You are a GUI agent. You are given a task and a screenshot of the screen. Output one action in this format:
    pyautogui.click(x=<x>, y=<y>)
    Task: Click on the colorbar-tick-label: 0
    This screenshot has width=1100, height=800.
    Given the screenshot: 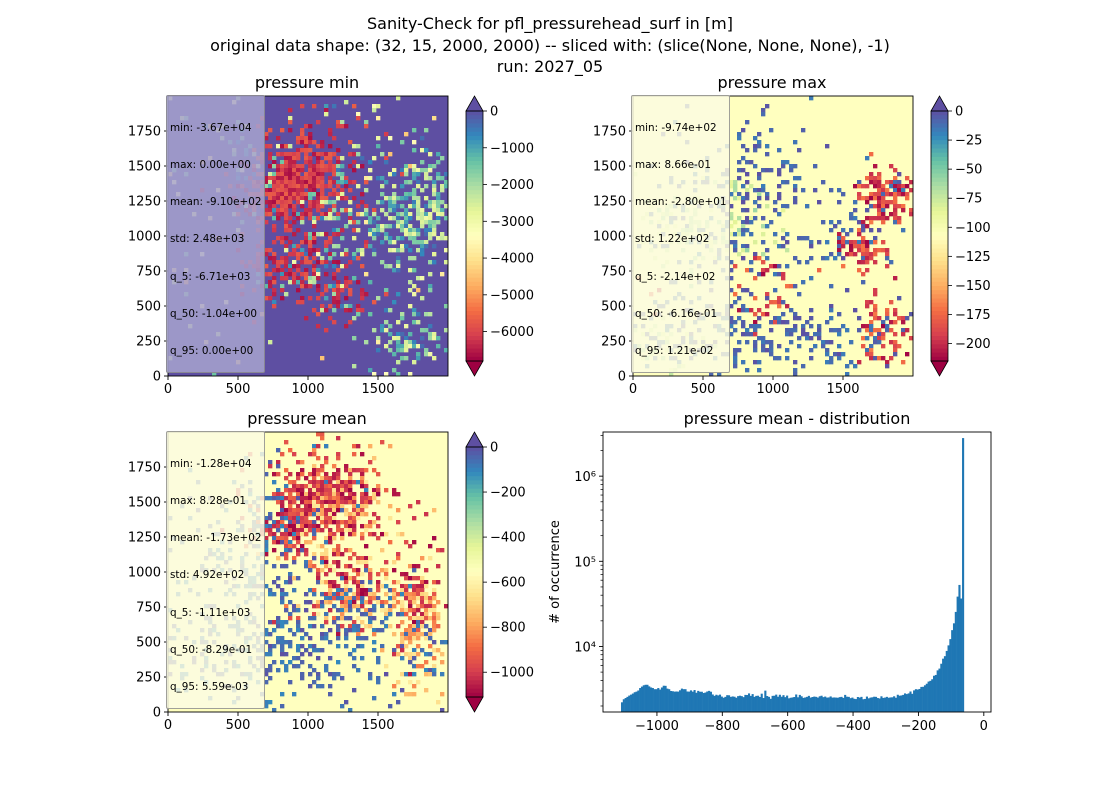 What is the action you would take?
    pyautogui.click(x=494, y=448)
    